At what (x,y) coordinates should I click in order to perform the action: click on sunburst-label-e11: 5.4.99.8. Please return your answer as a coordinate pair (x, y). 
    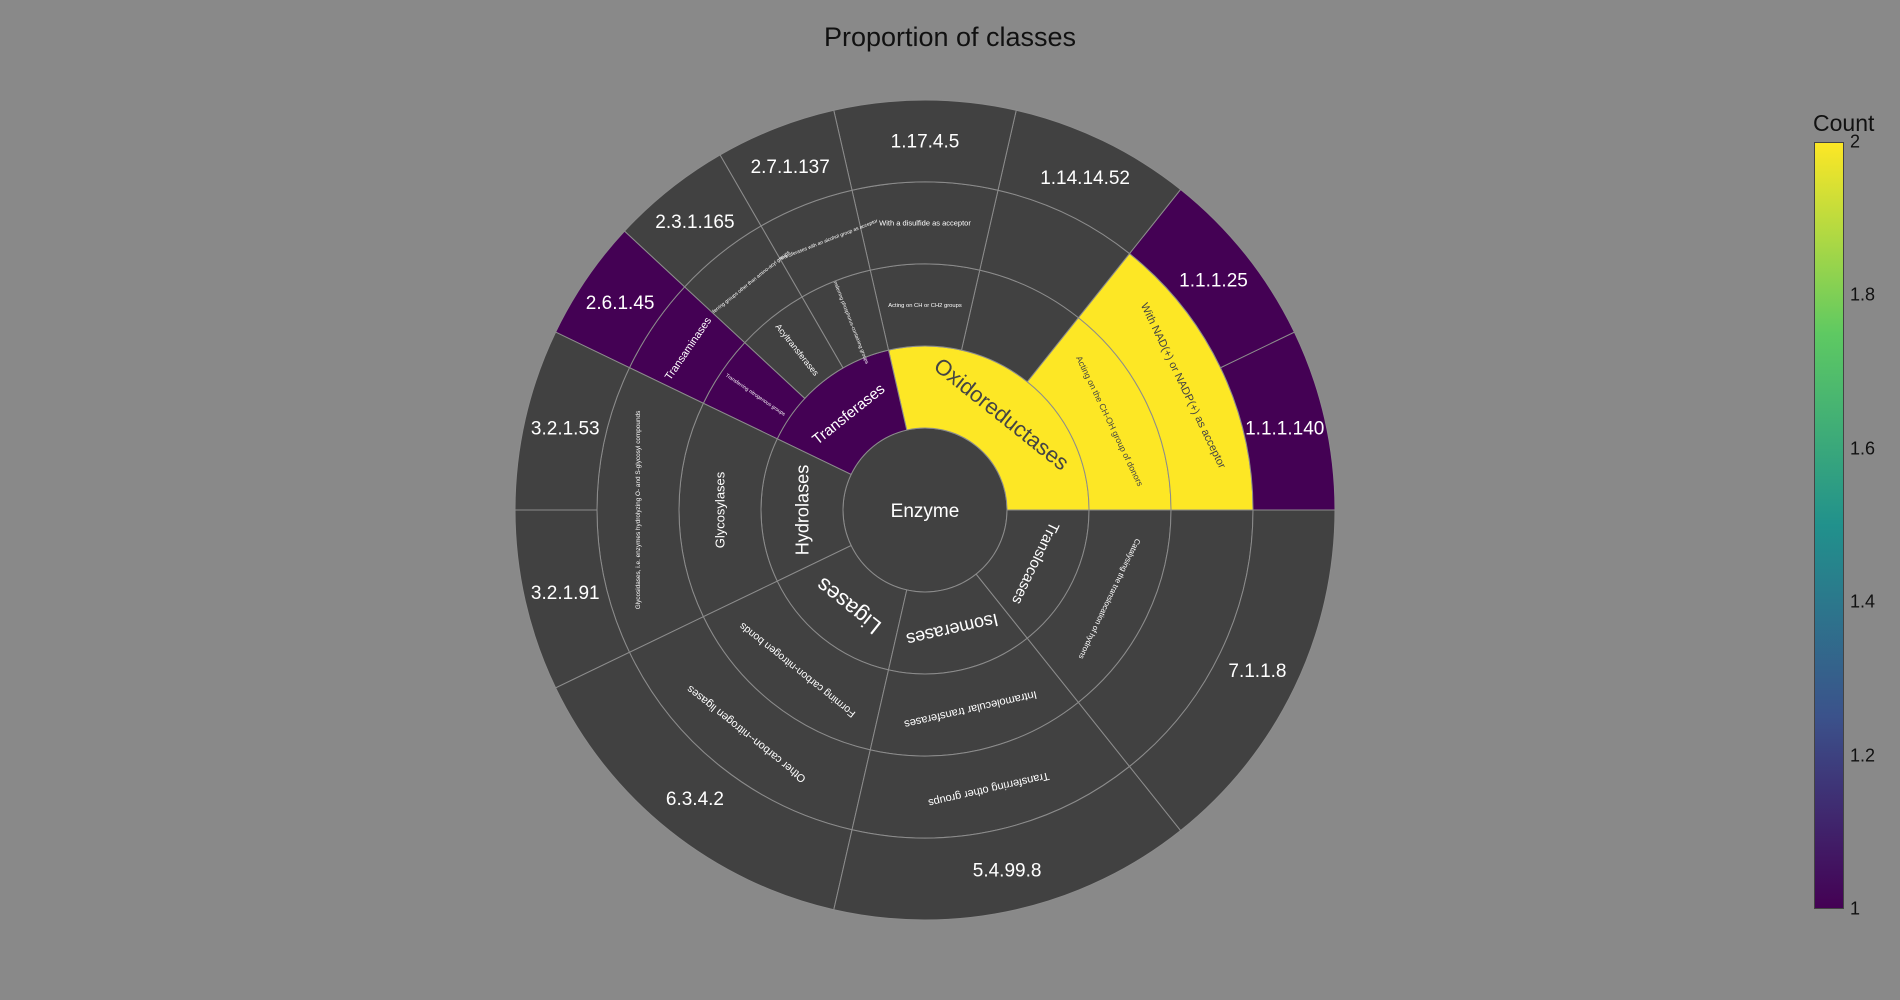
    Looking at the image, I should click on (1007, 870).